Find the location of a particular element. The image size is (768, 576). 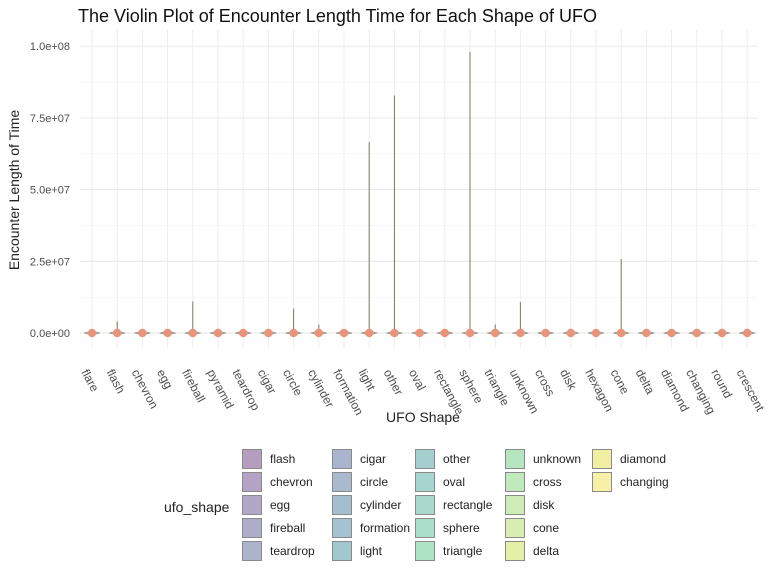

x-tick-label: cone is located at coordinates (620, 382).